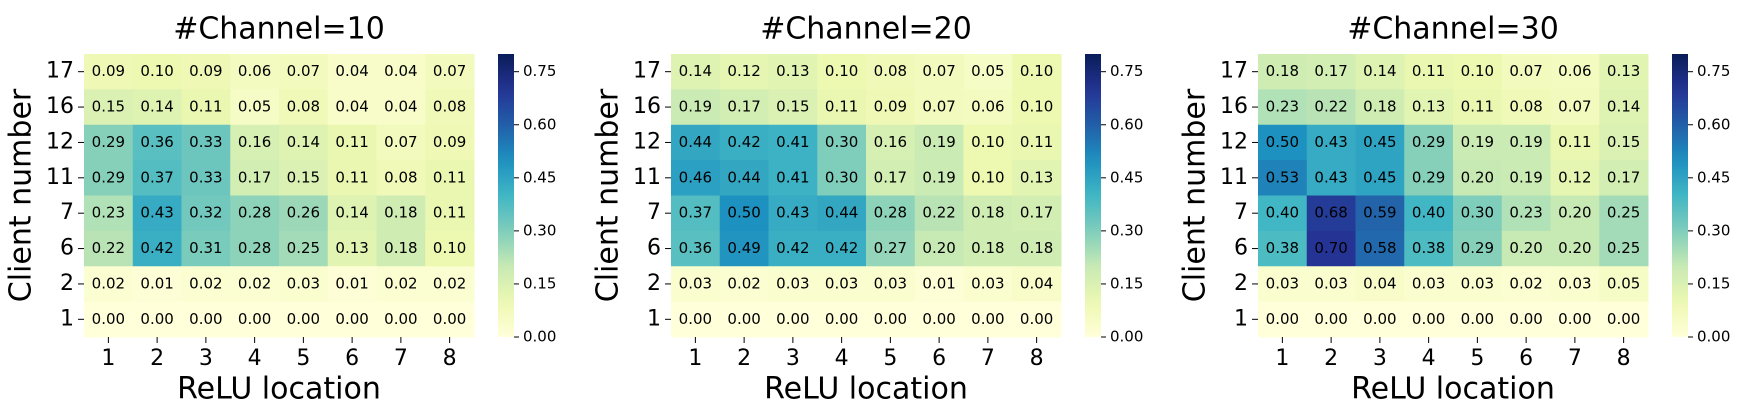 This screenshot has width=1743, height=408. What do you see at coordinates (1713, 71) in the screenshot?
I see `colorbar-tick-label: 0.75` at bounding box center [1713, 71].